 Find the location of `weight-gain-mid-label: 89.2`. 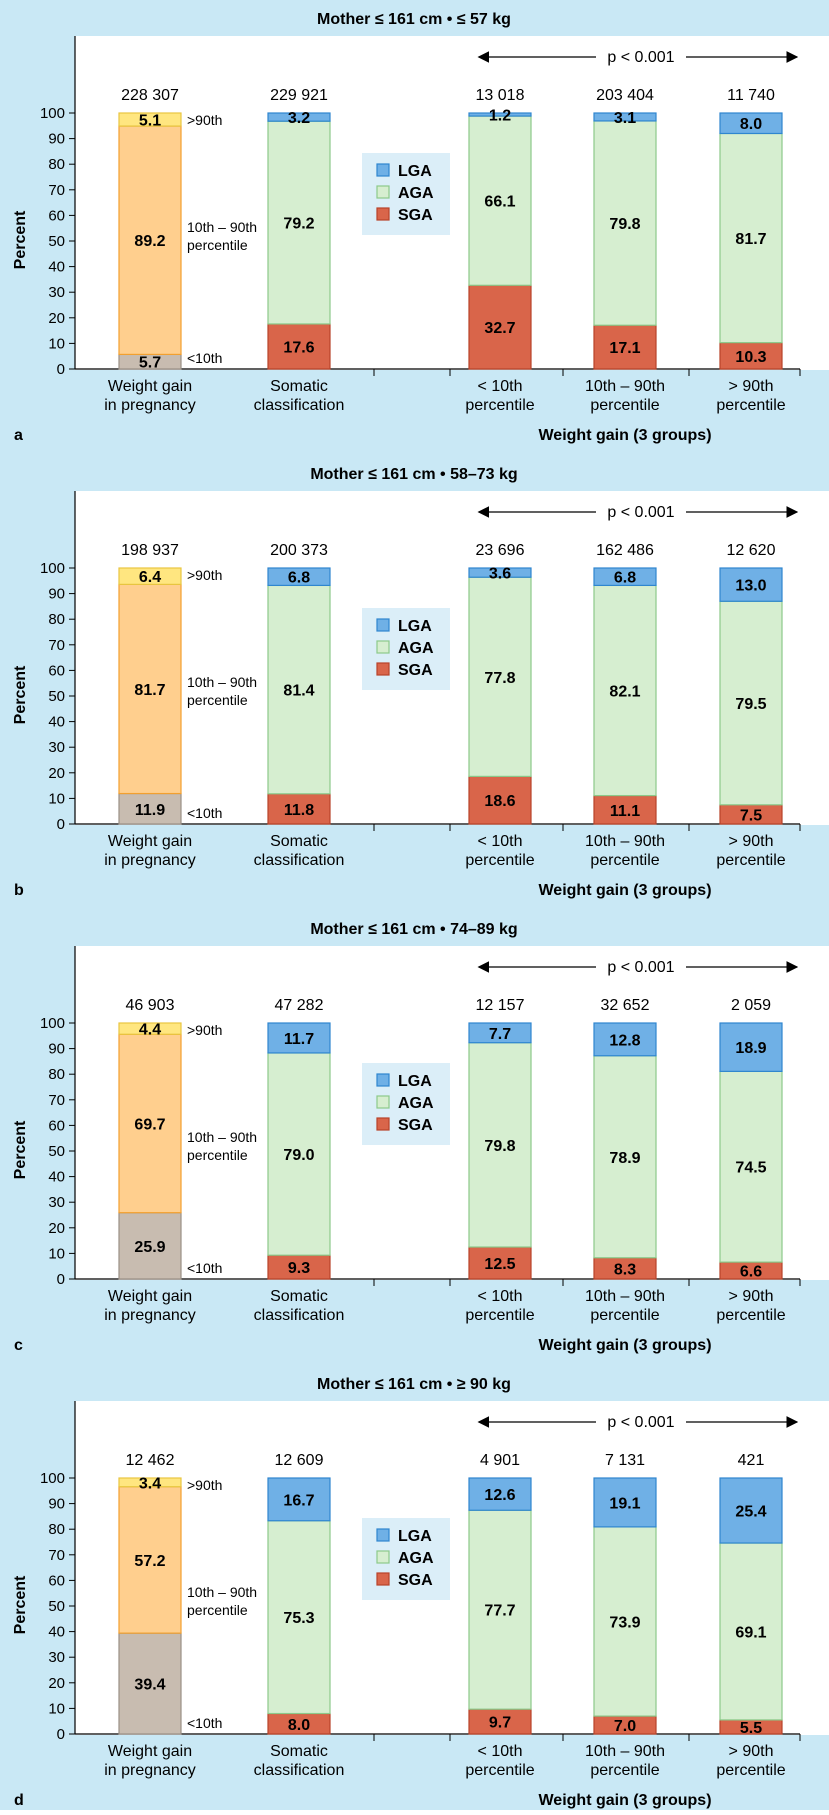

weight-gain-mid-label: 89.2 is located at coordinates (149, 241).